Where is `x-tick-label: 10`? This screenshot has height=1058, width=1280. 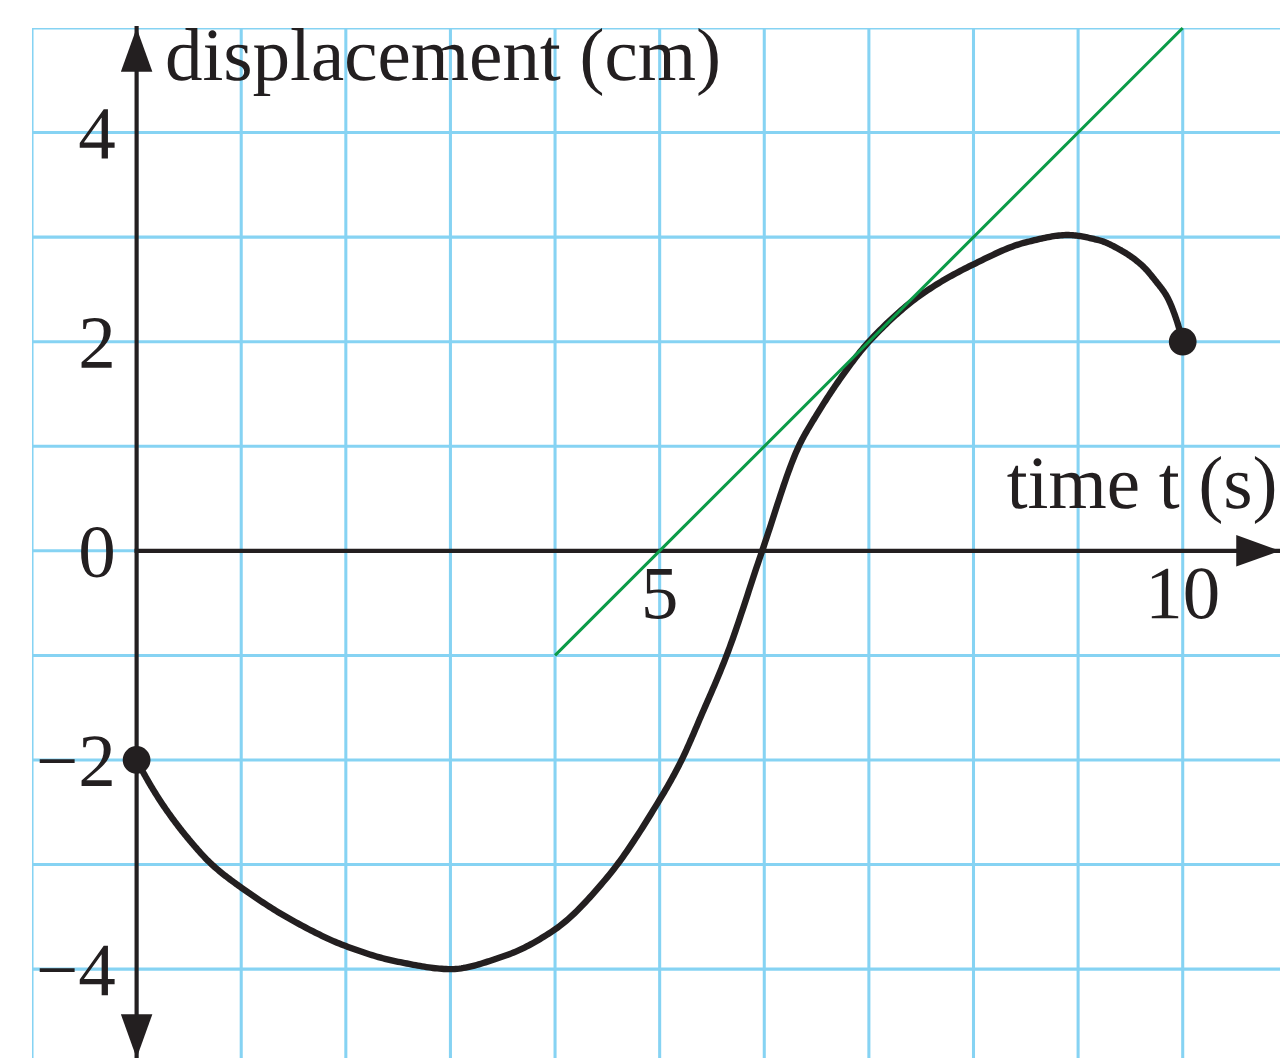
x-tick-label: 10 is located at coordinates (1184, 593).